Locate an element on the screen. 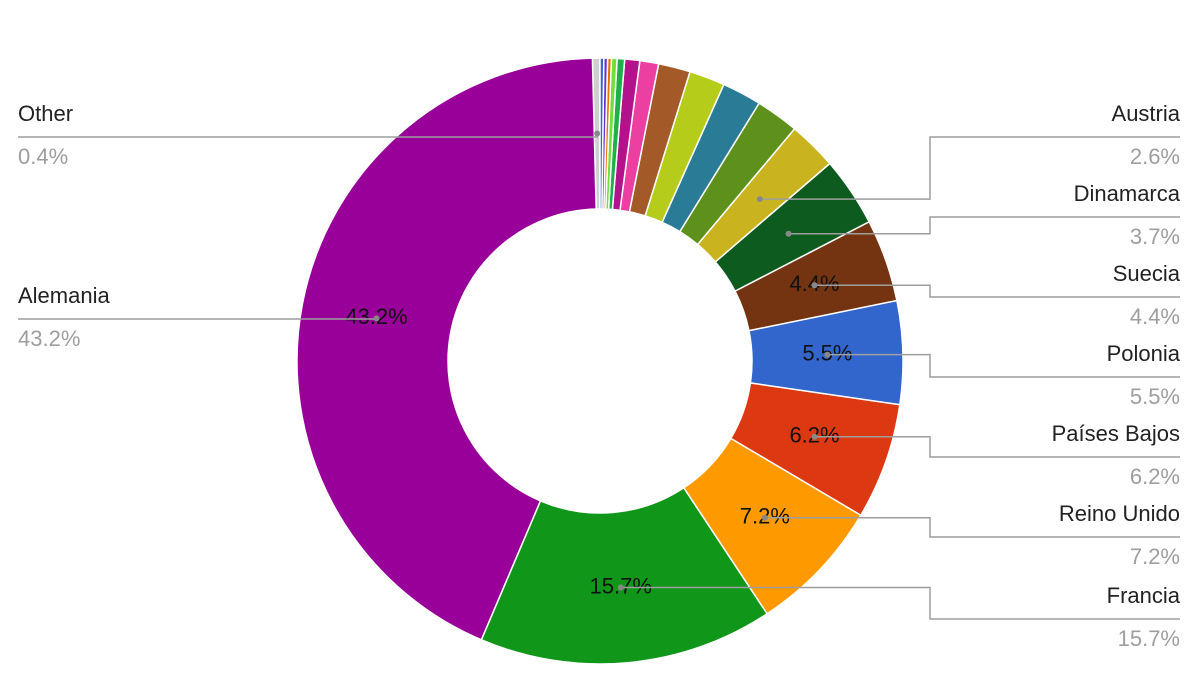 Image resolution: width=1200 pixels, height=675 pixels. legend-value: 5.5% is located at coordinates (1155, 396).